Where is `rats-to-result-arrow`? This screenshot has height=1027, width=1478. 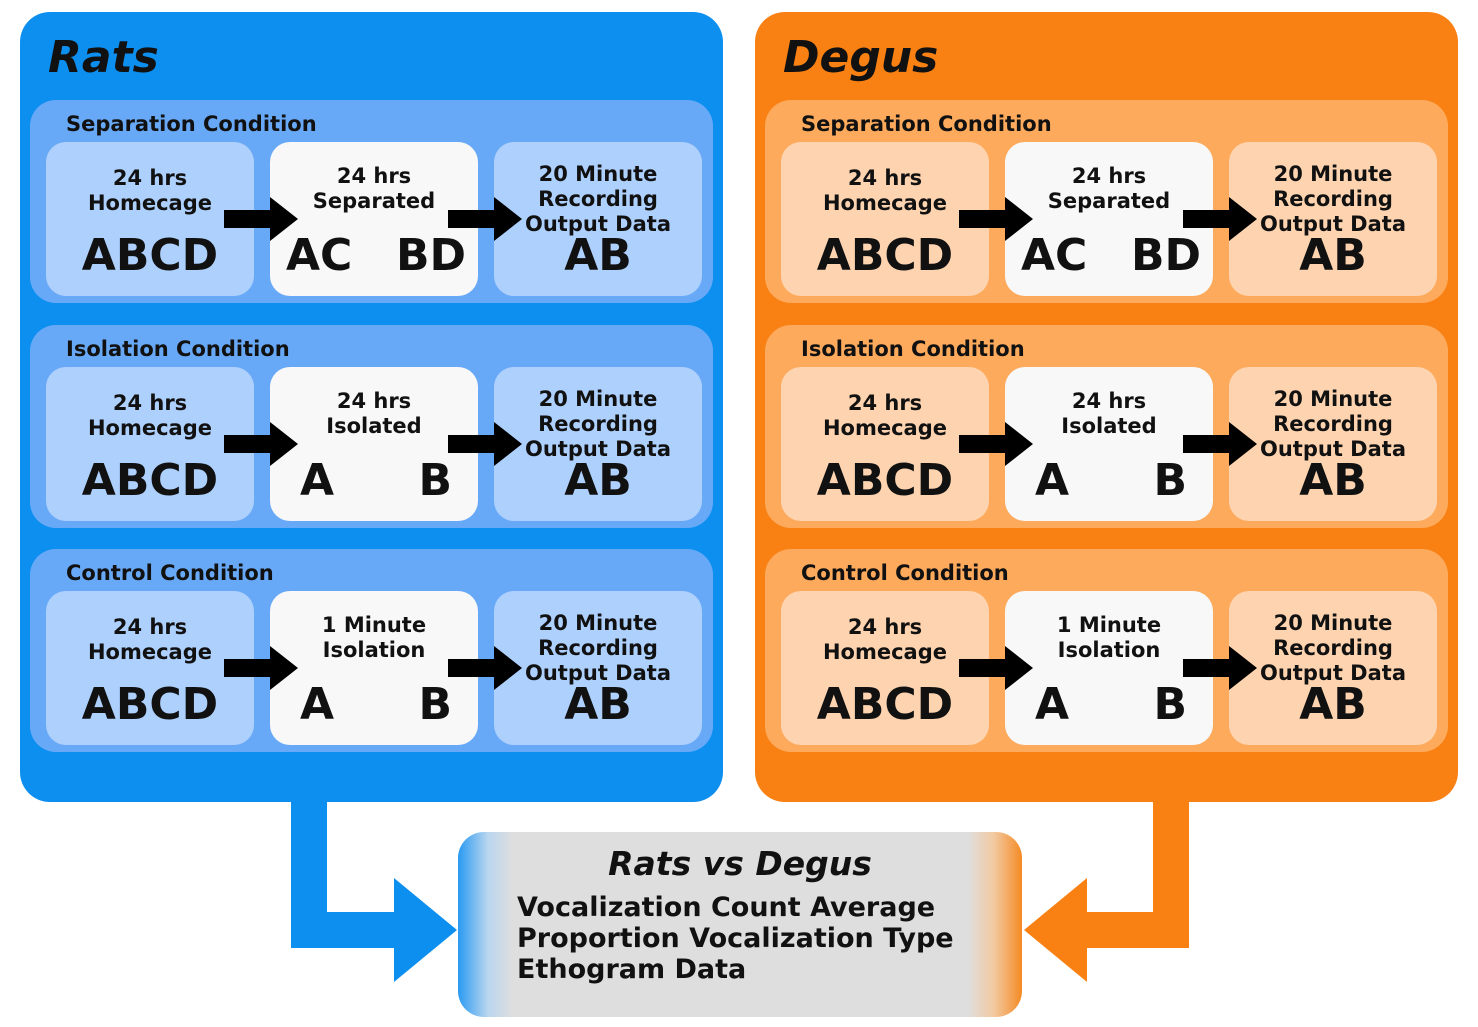 rats-to-result-arrow is located at coordinates (374, 891).